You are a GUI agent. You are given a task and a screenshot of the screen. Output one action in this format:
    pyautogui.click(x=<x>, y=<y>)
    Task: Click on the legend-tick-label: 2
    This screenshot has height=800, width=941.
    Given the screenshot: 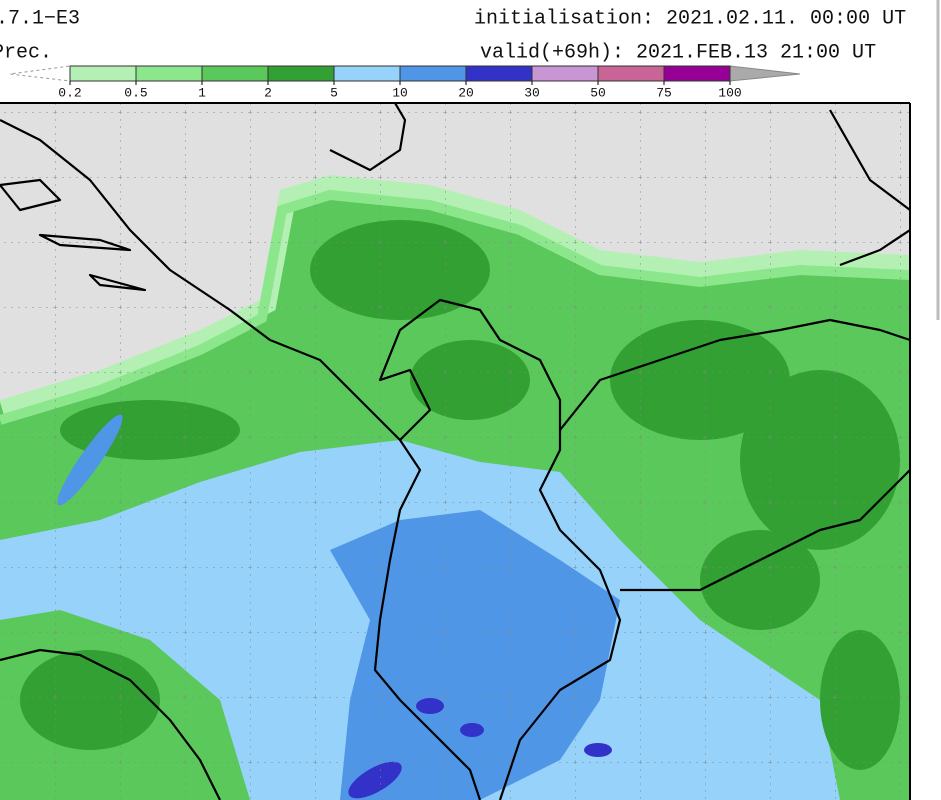 What is the action you would take?
    pyautogui.click(x=268, y=92)
    